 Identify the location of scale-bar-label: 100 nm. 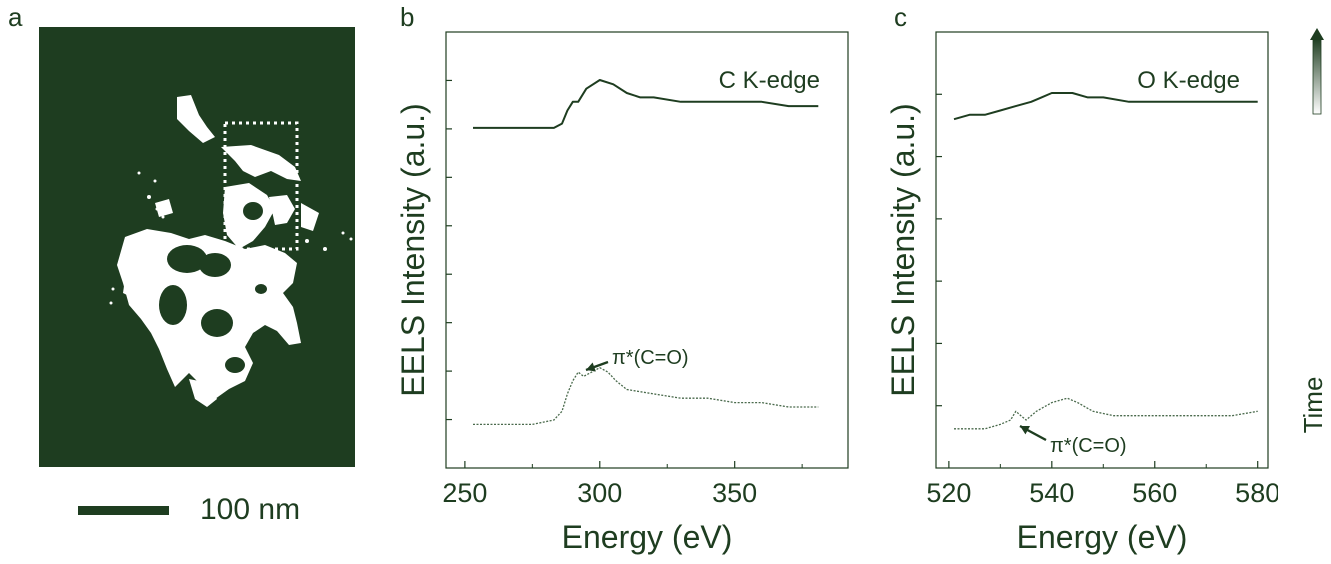
(250, 509).